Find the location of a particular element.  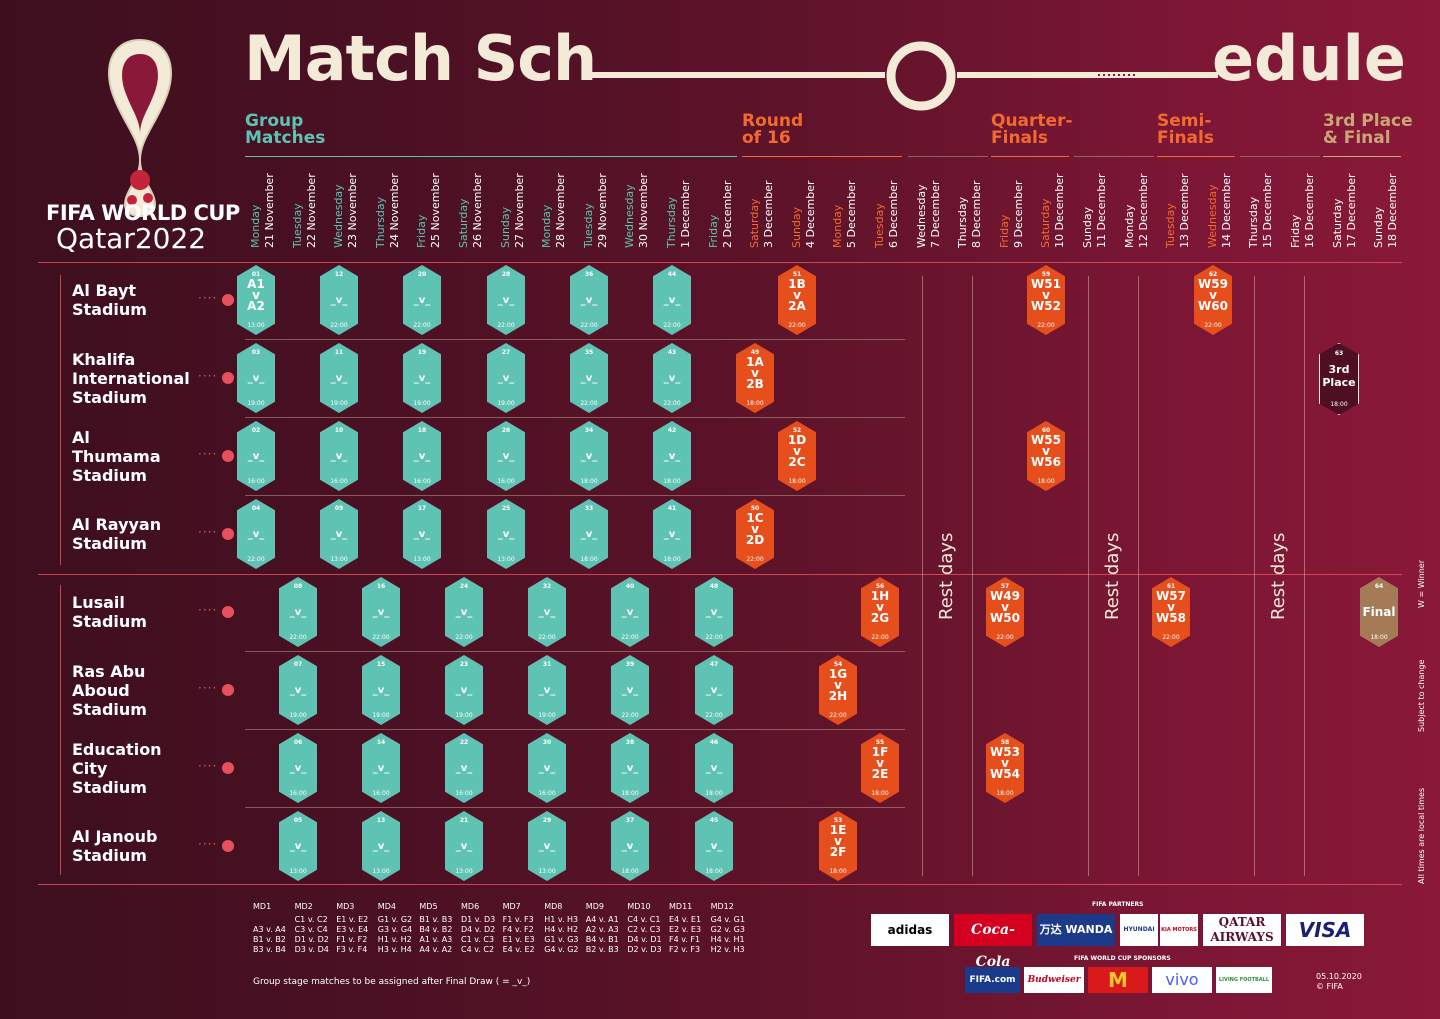

left-rule-top is located at coordinates (60, 420).